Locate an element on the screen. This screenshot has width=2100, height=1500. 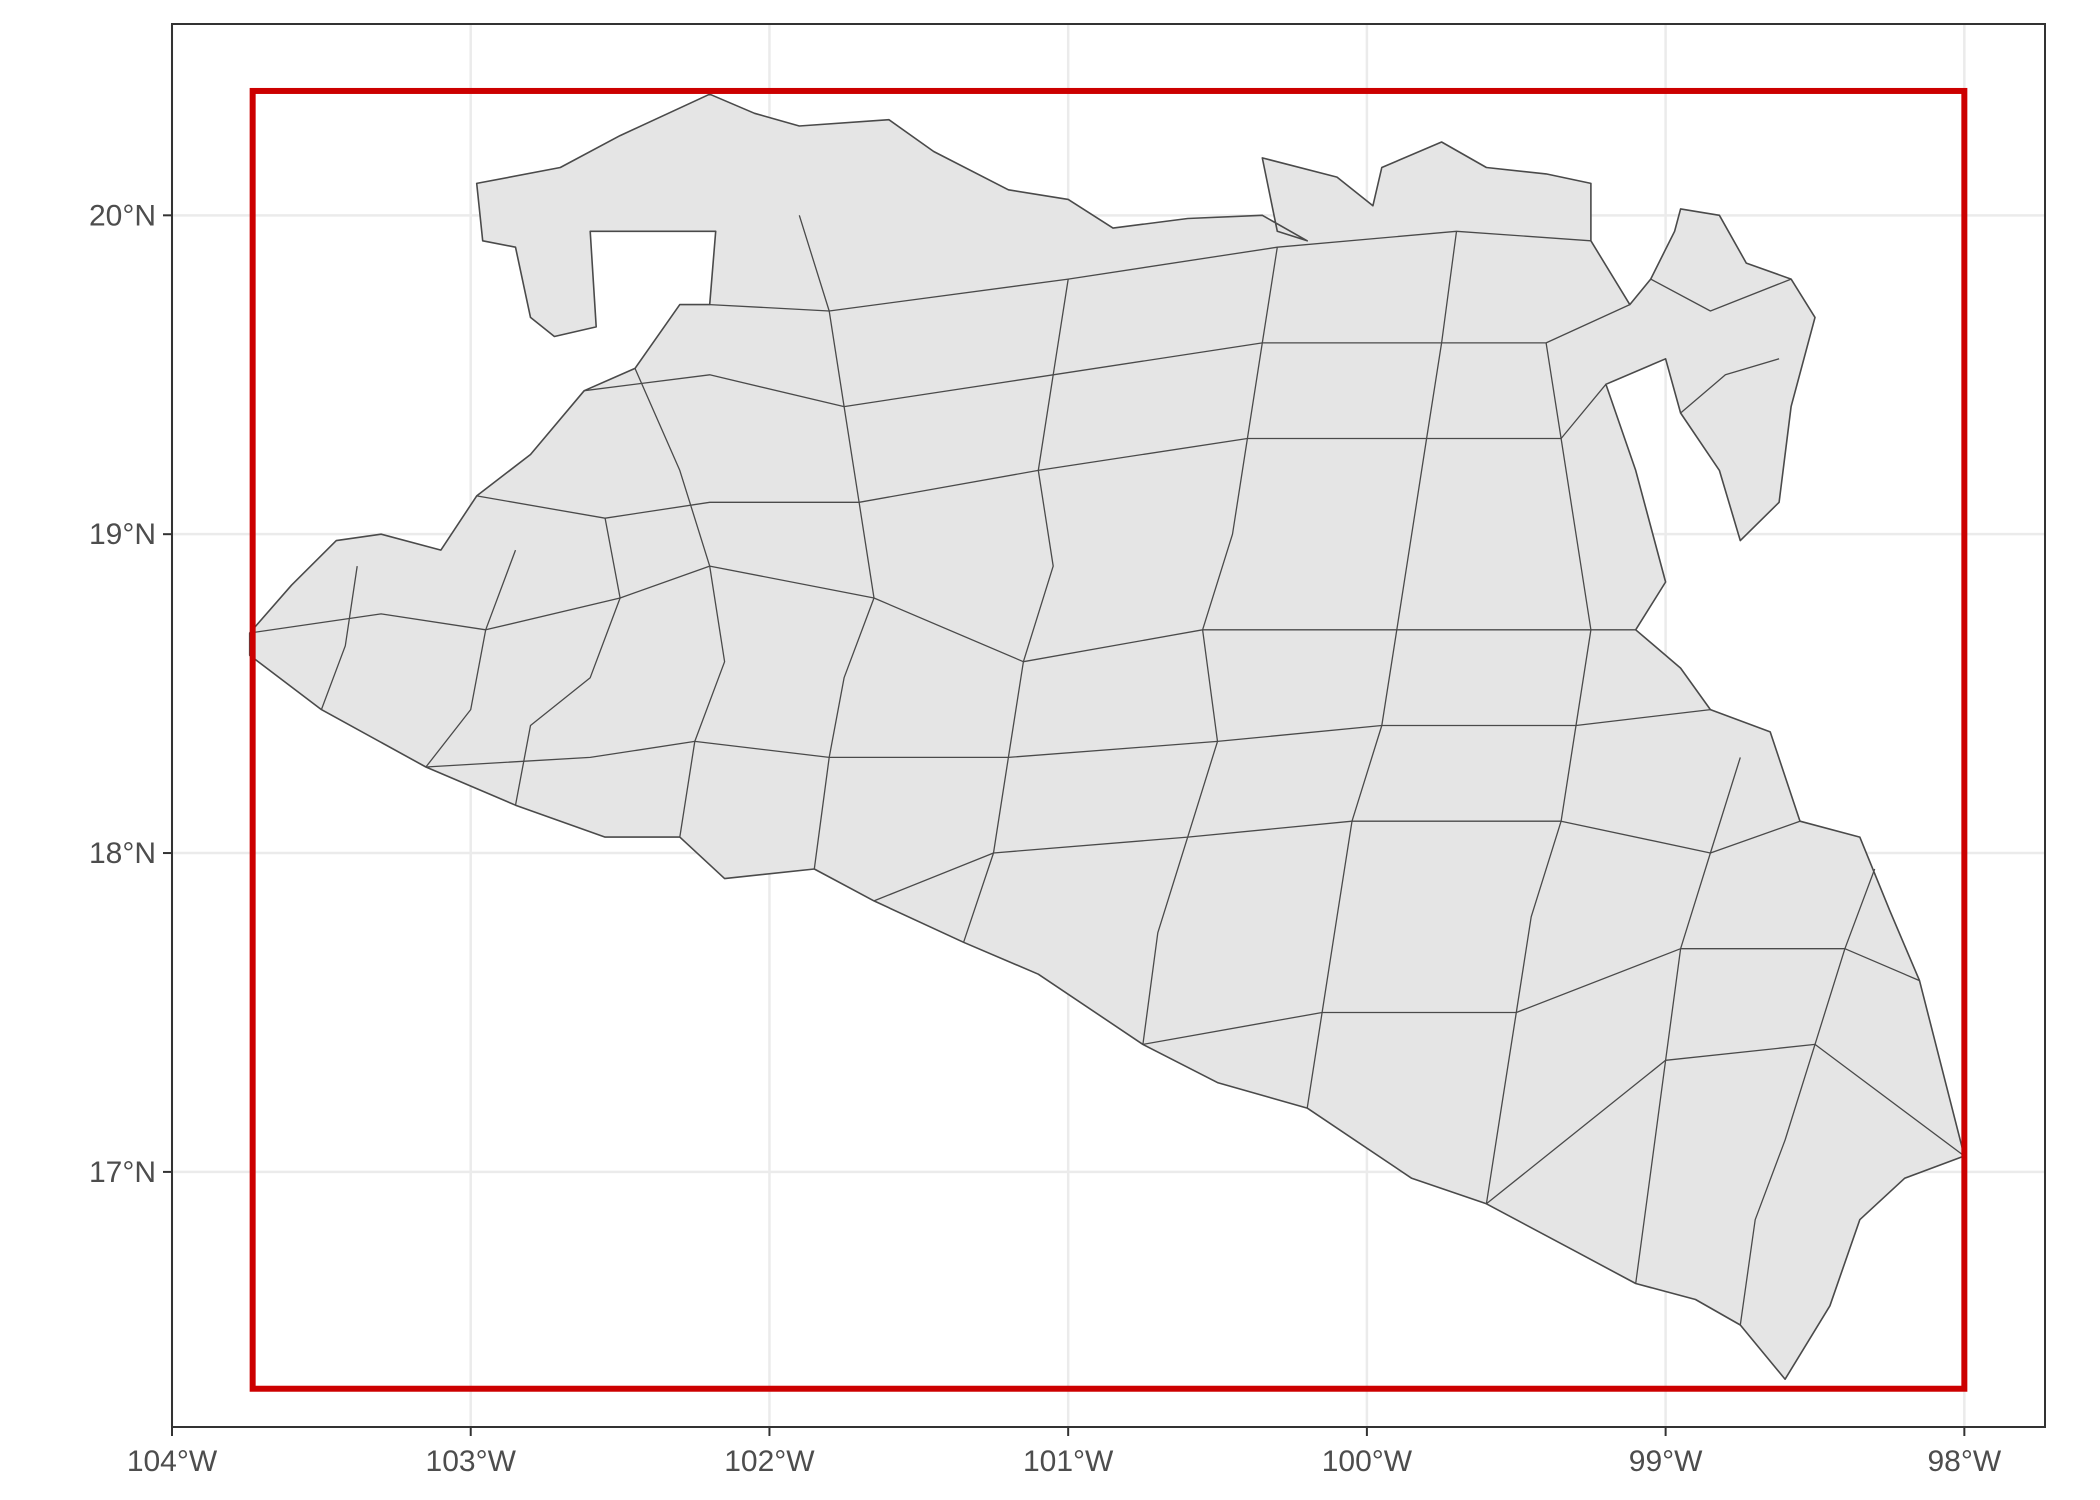
x-tick-label: 100°W is located at coordinates (1367, 1461).